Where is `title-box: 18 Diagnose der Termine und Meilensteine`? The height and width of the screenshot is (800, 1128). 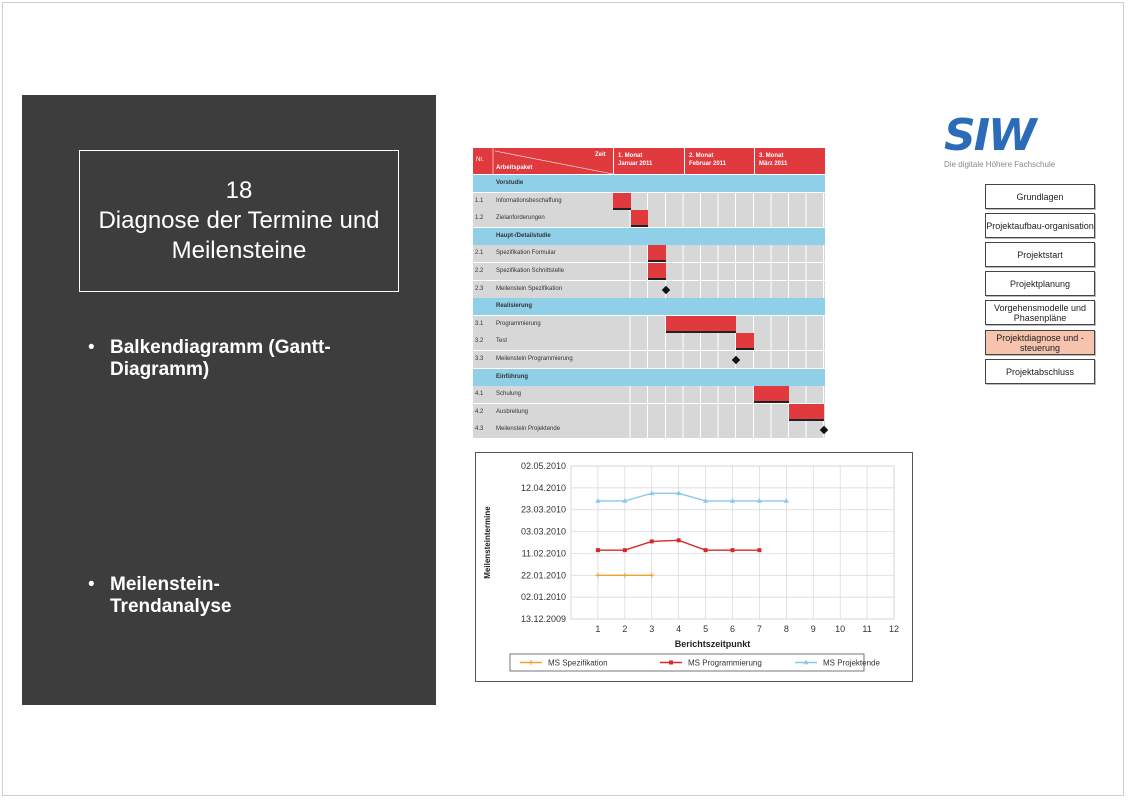
title-box: 18 Diagnose der Termine und Meilensteine is located at coordinates (239, 221).